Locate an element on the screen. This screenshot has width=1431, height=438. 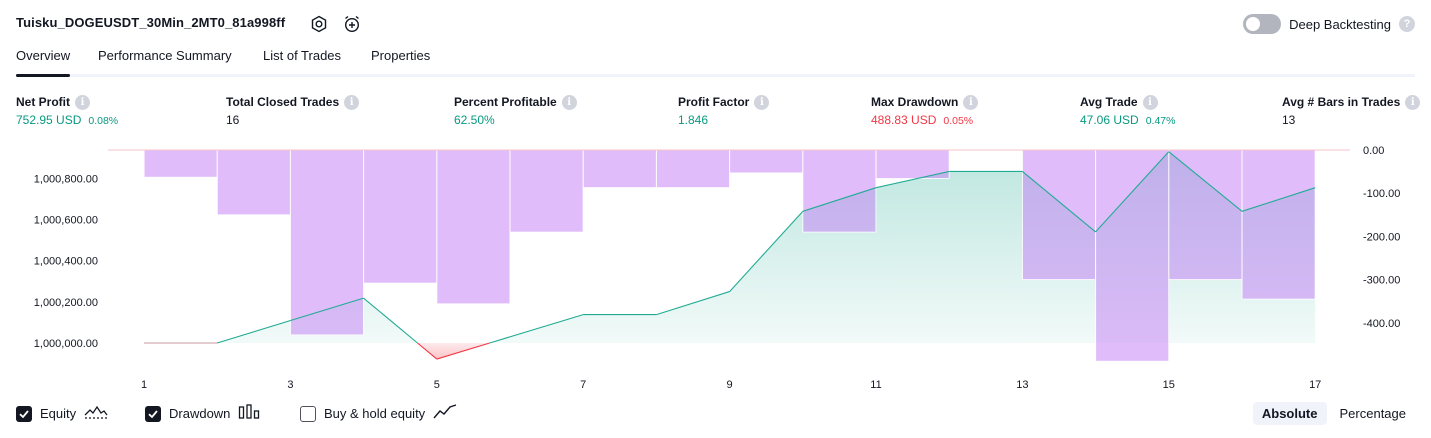
x-axis-tick-label: 3 is located at coordinates (290, 385).